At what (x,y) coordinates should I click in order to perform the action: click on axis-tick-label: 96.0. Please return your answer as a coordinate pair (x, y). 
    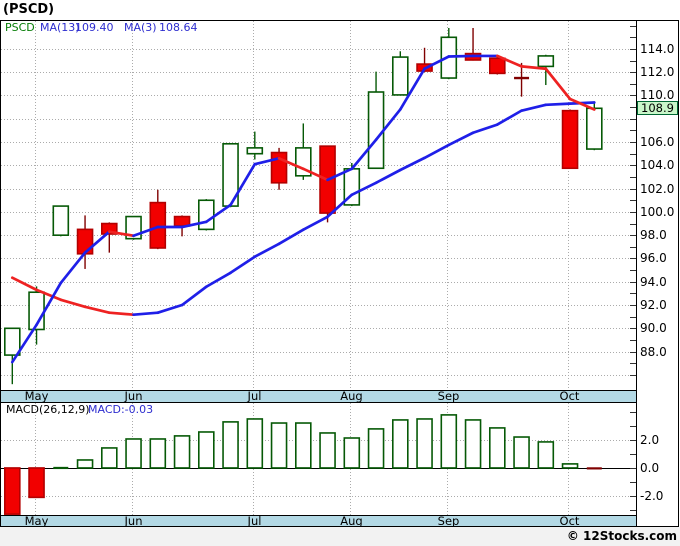
    Looking at the image, I should click on (653, 258).